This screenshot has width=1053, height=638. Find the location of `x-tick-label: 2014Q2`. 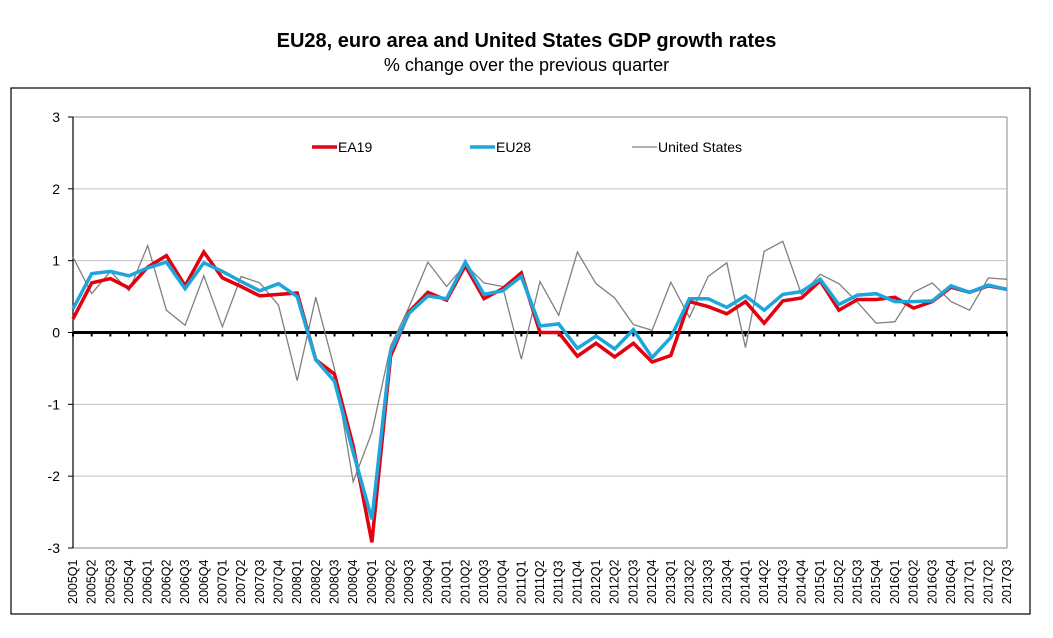

x-tick-label: 2014Q2 is located at coordinates (764, 581).